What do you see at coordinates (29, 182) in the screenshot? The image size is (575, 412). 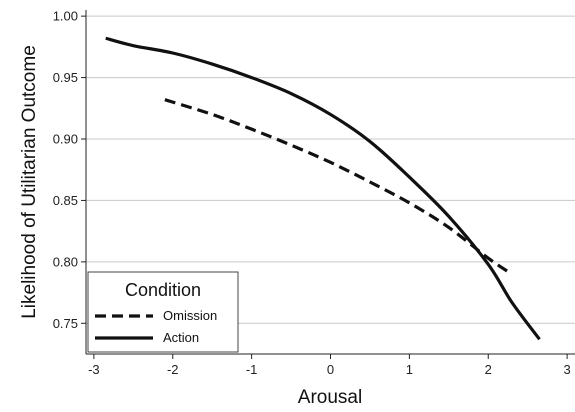 I see `y-axis-title: Likelihood of Utilitarian Outcome` at bounding box center [29, 182].